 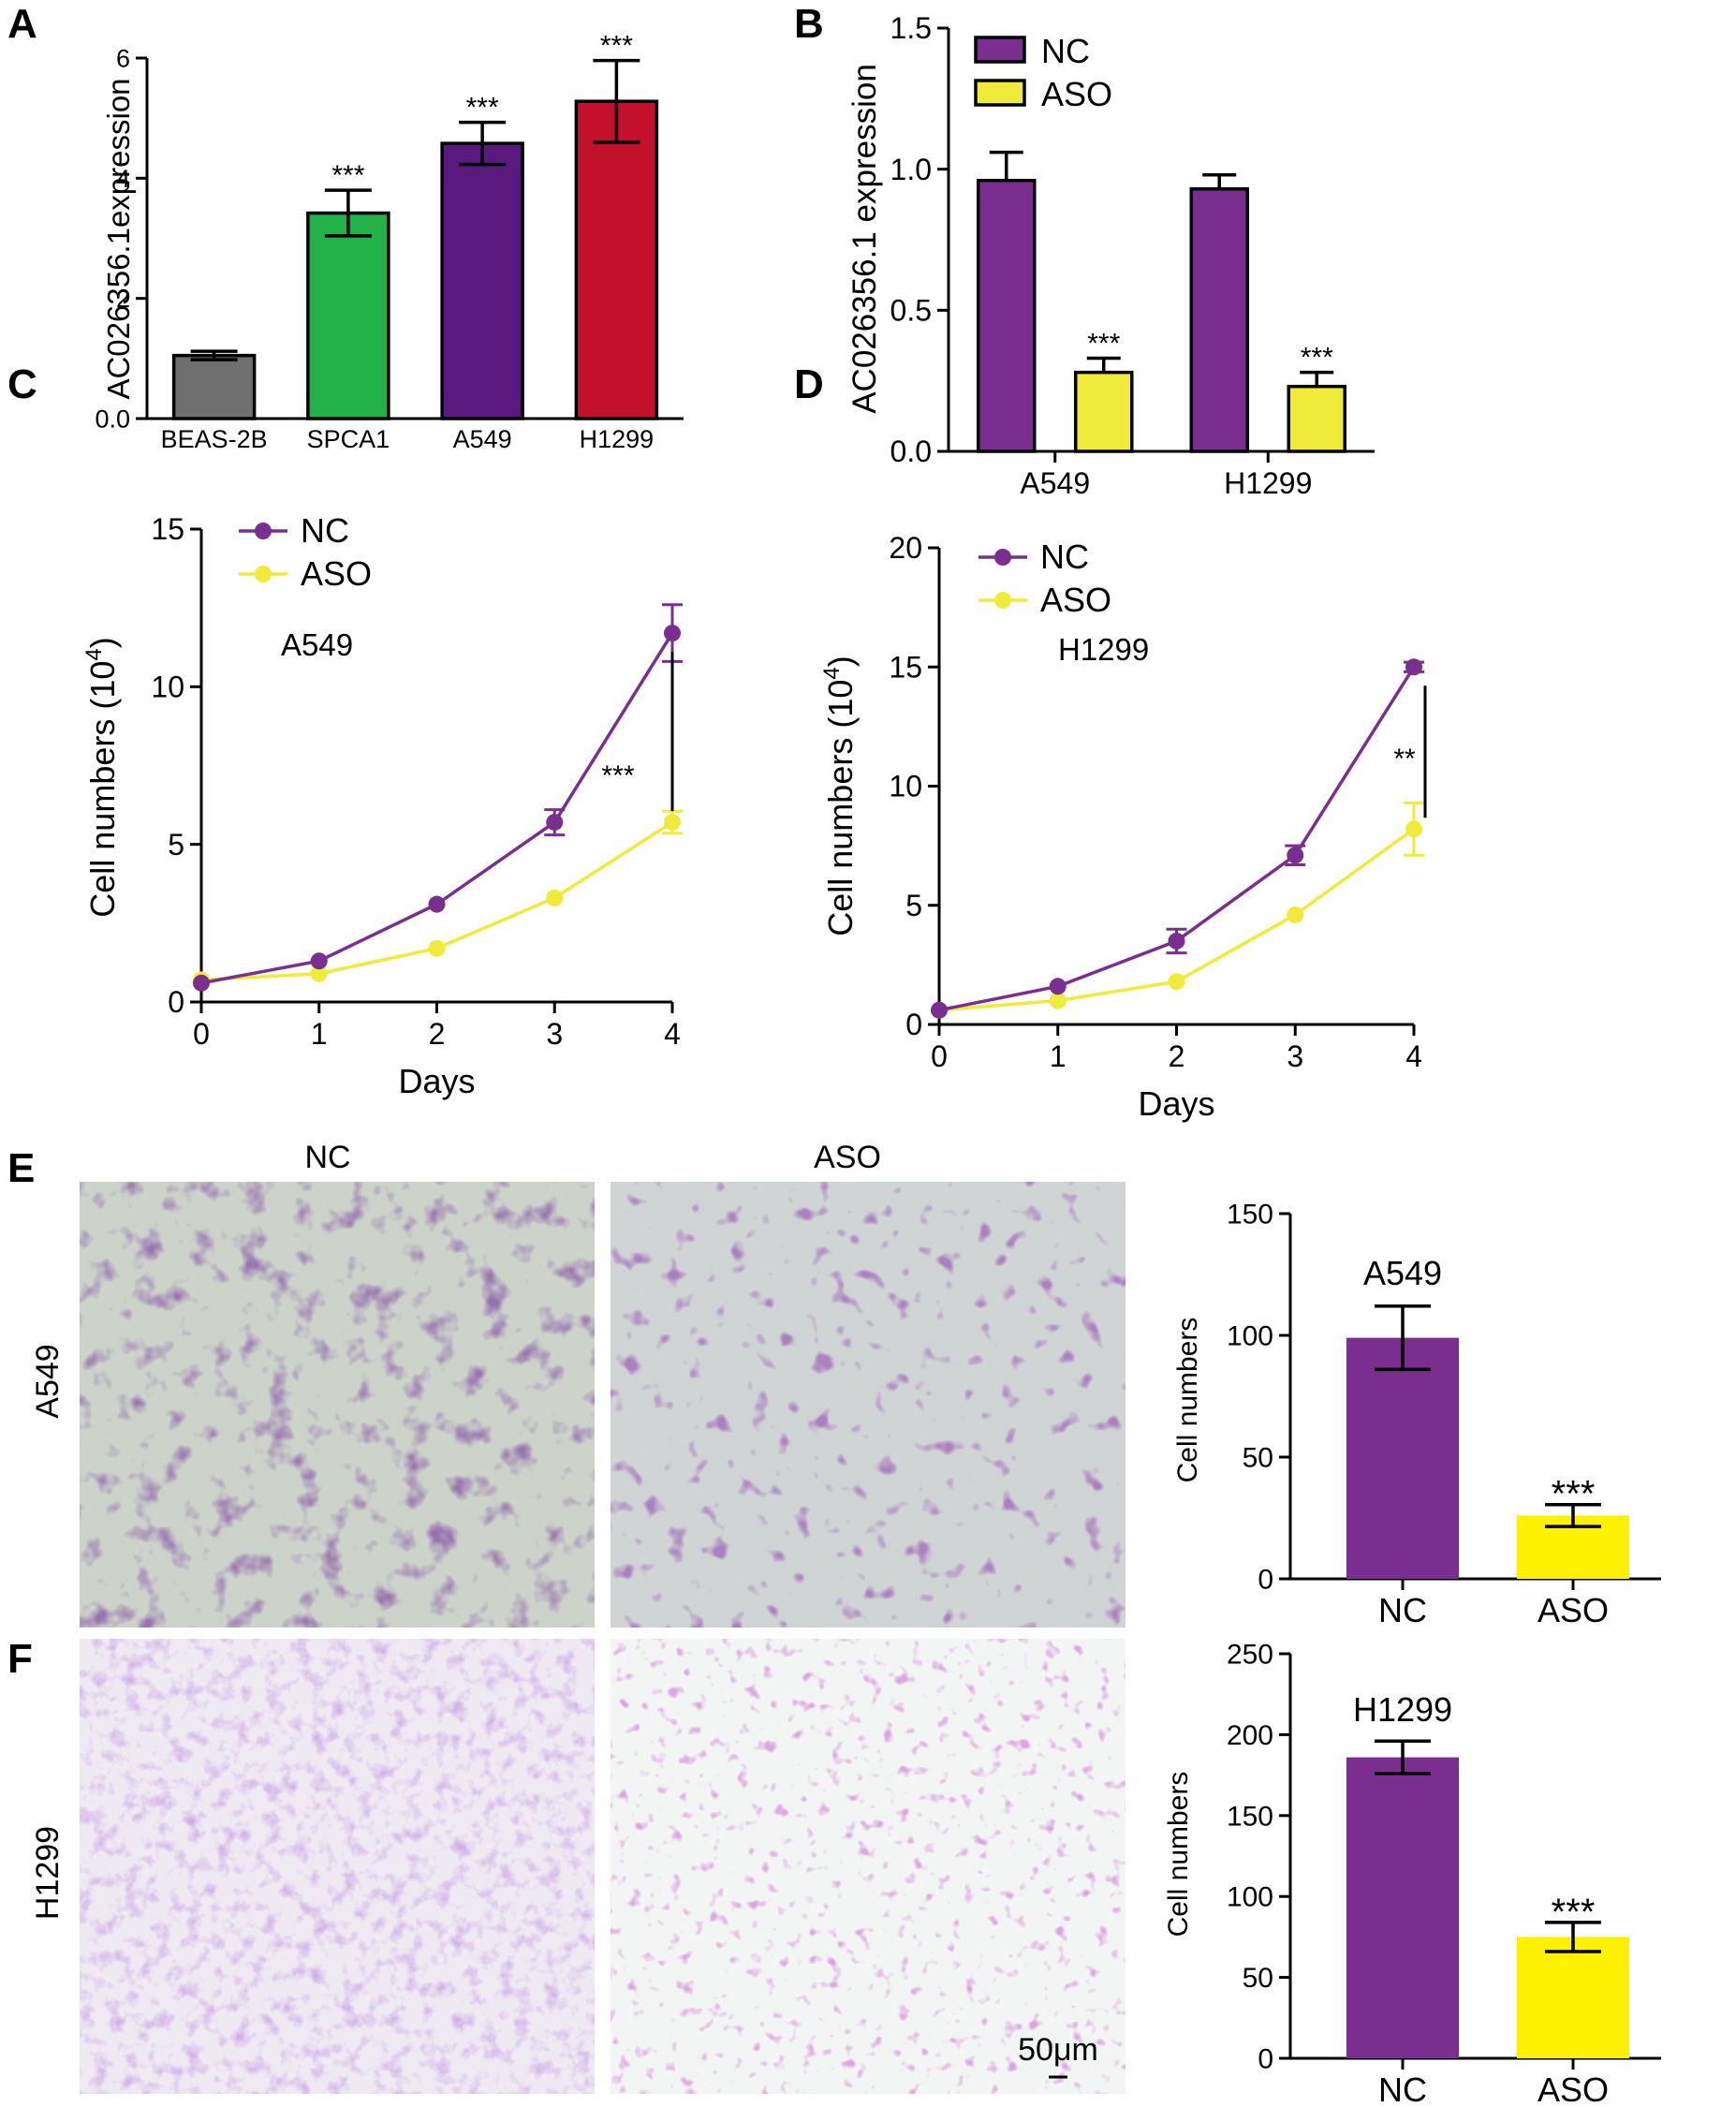 What do you see at coordinates (337, 1866) in the screenshot?
I see `micrograph-h1299-nc` at bounding box center [337, 1866].